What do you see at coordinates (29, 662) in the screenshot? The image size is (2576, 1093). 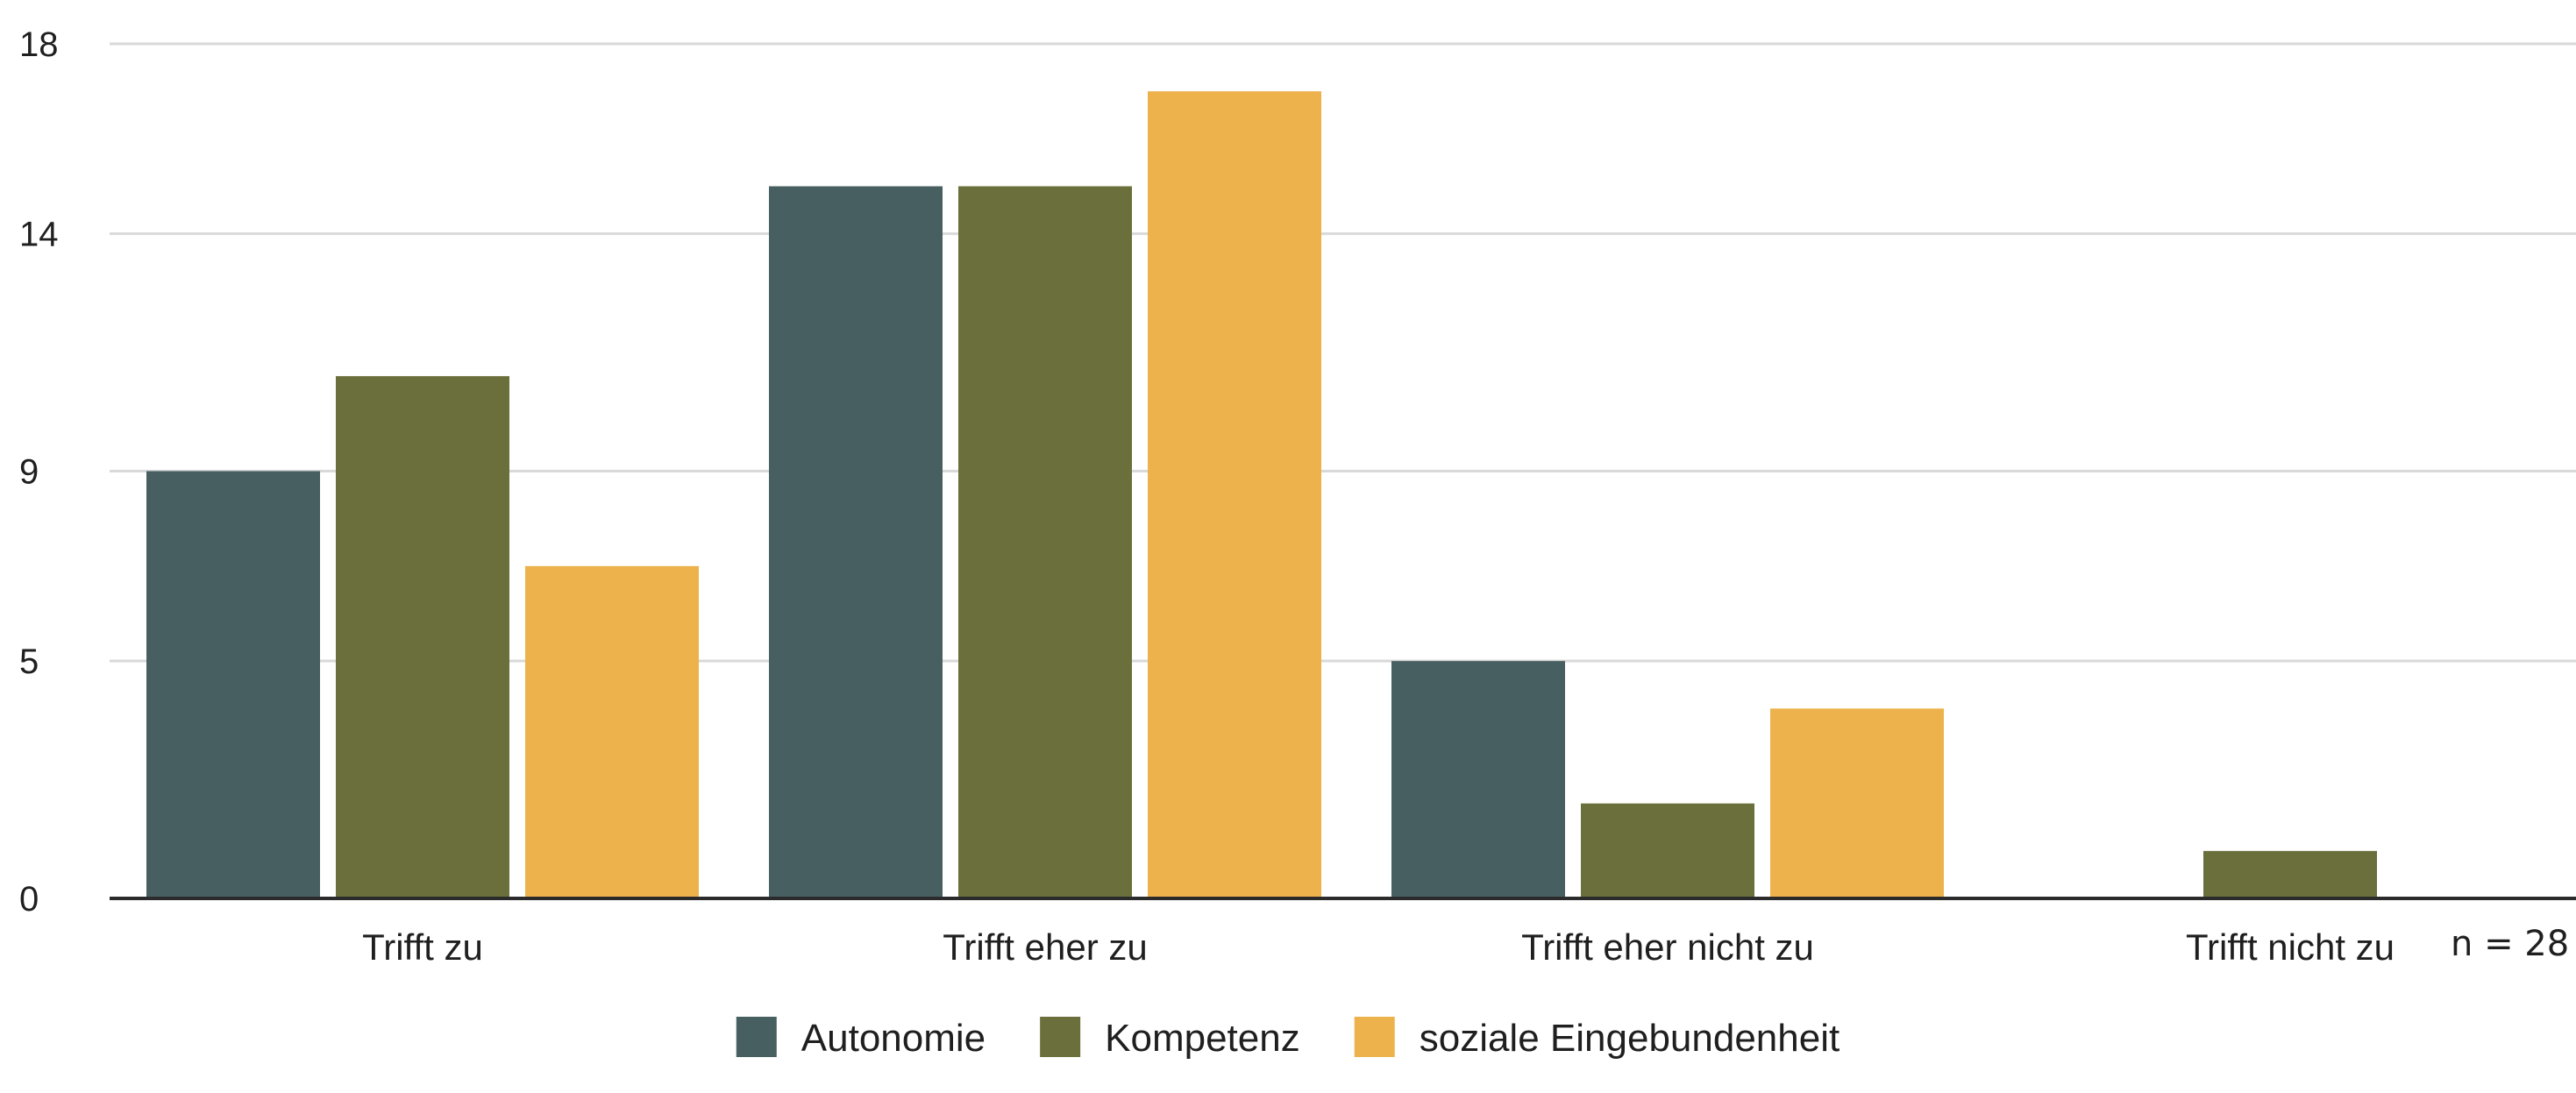 I see `y-tick-label: 5` at bounding box center [29, 662].